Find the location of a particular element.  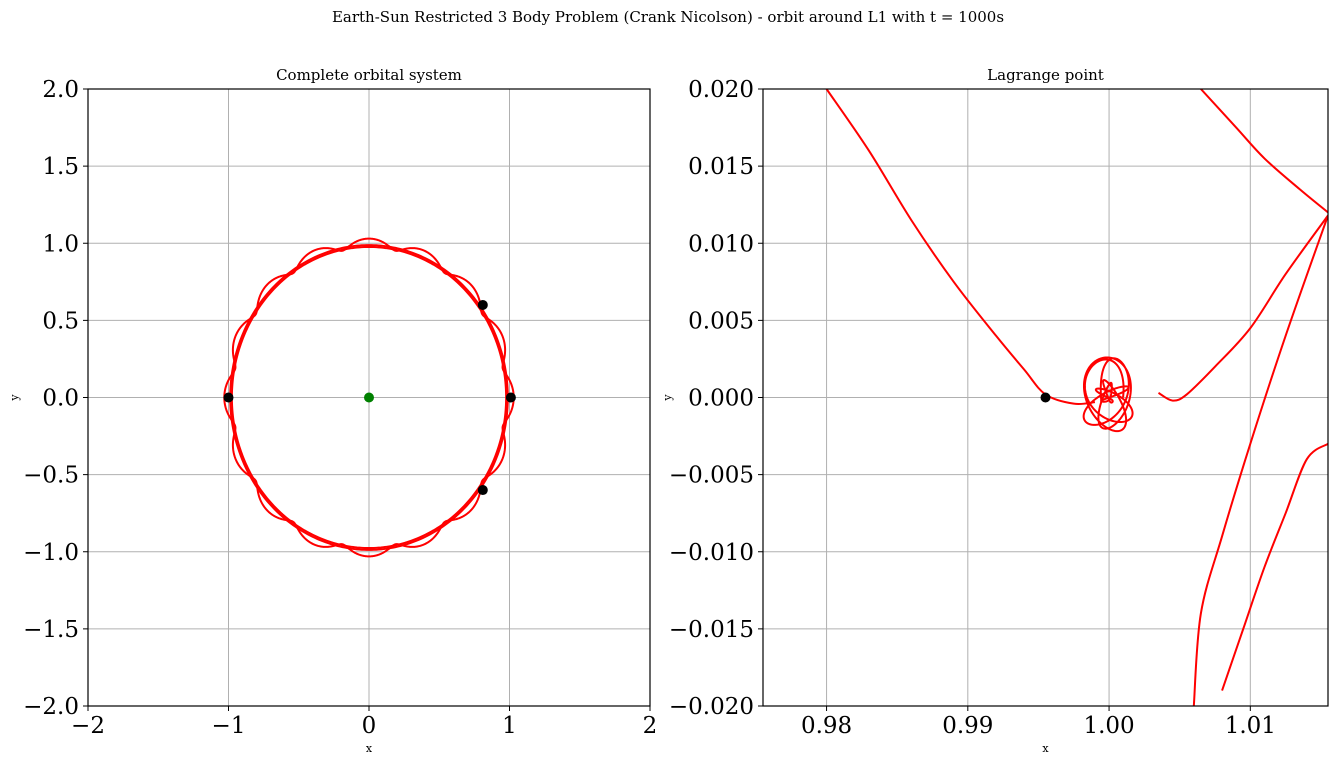

y-tick-label: −0.005 is located at coordinates (711, 476).